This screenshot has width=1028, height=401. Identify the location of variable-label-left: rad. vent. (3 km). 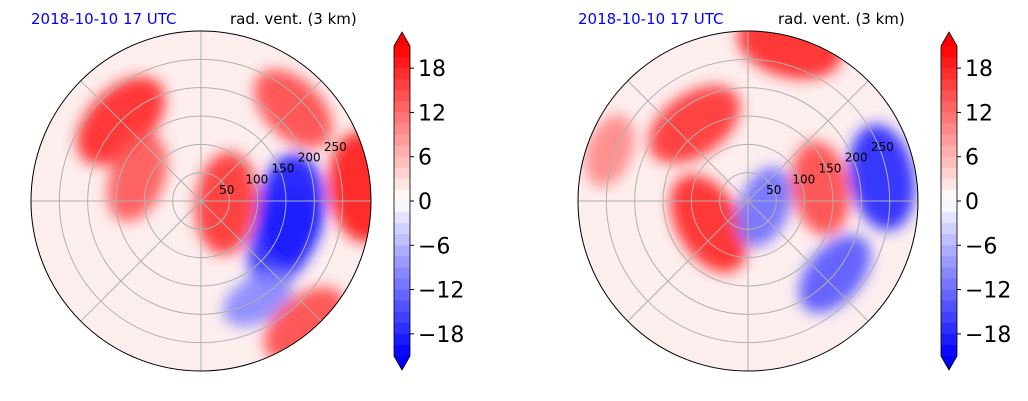
(293, 19).